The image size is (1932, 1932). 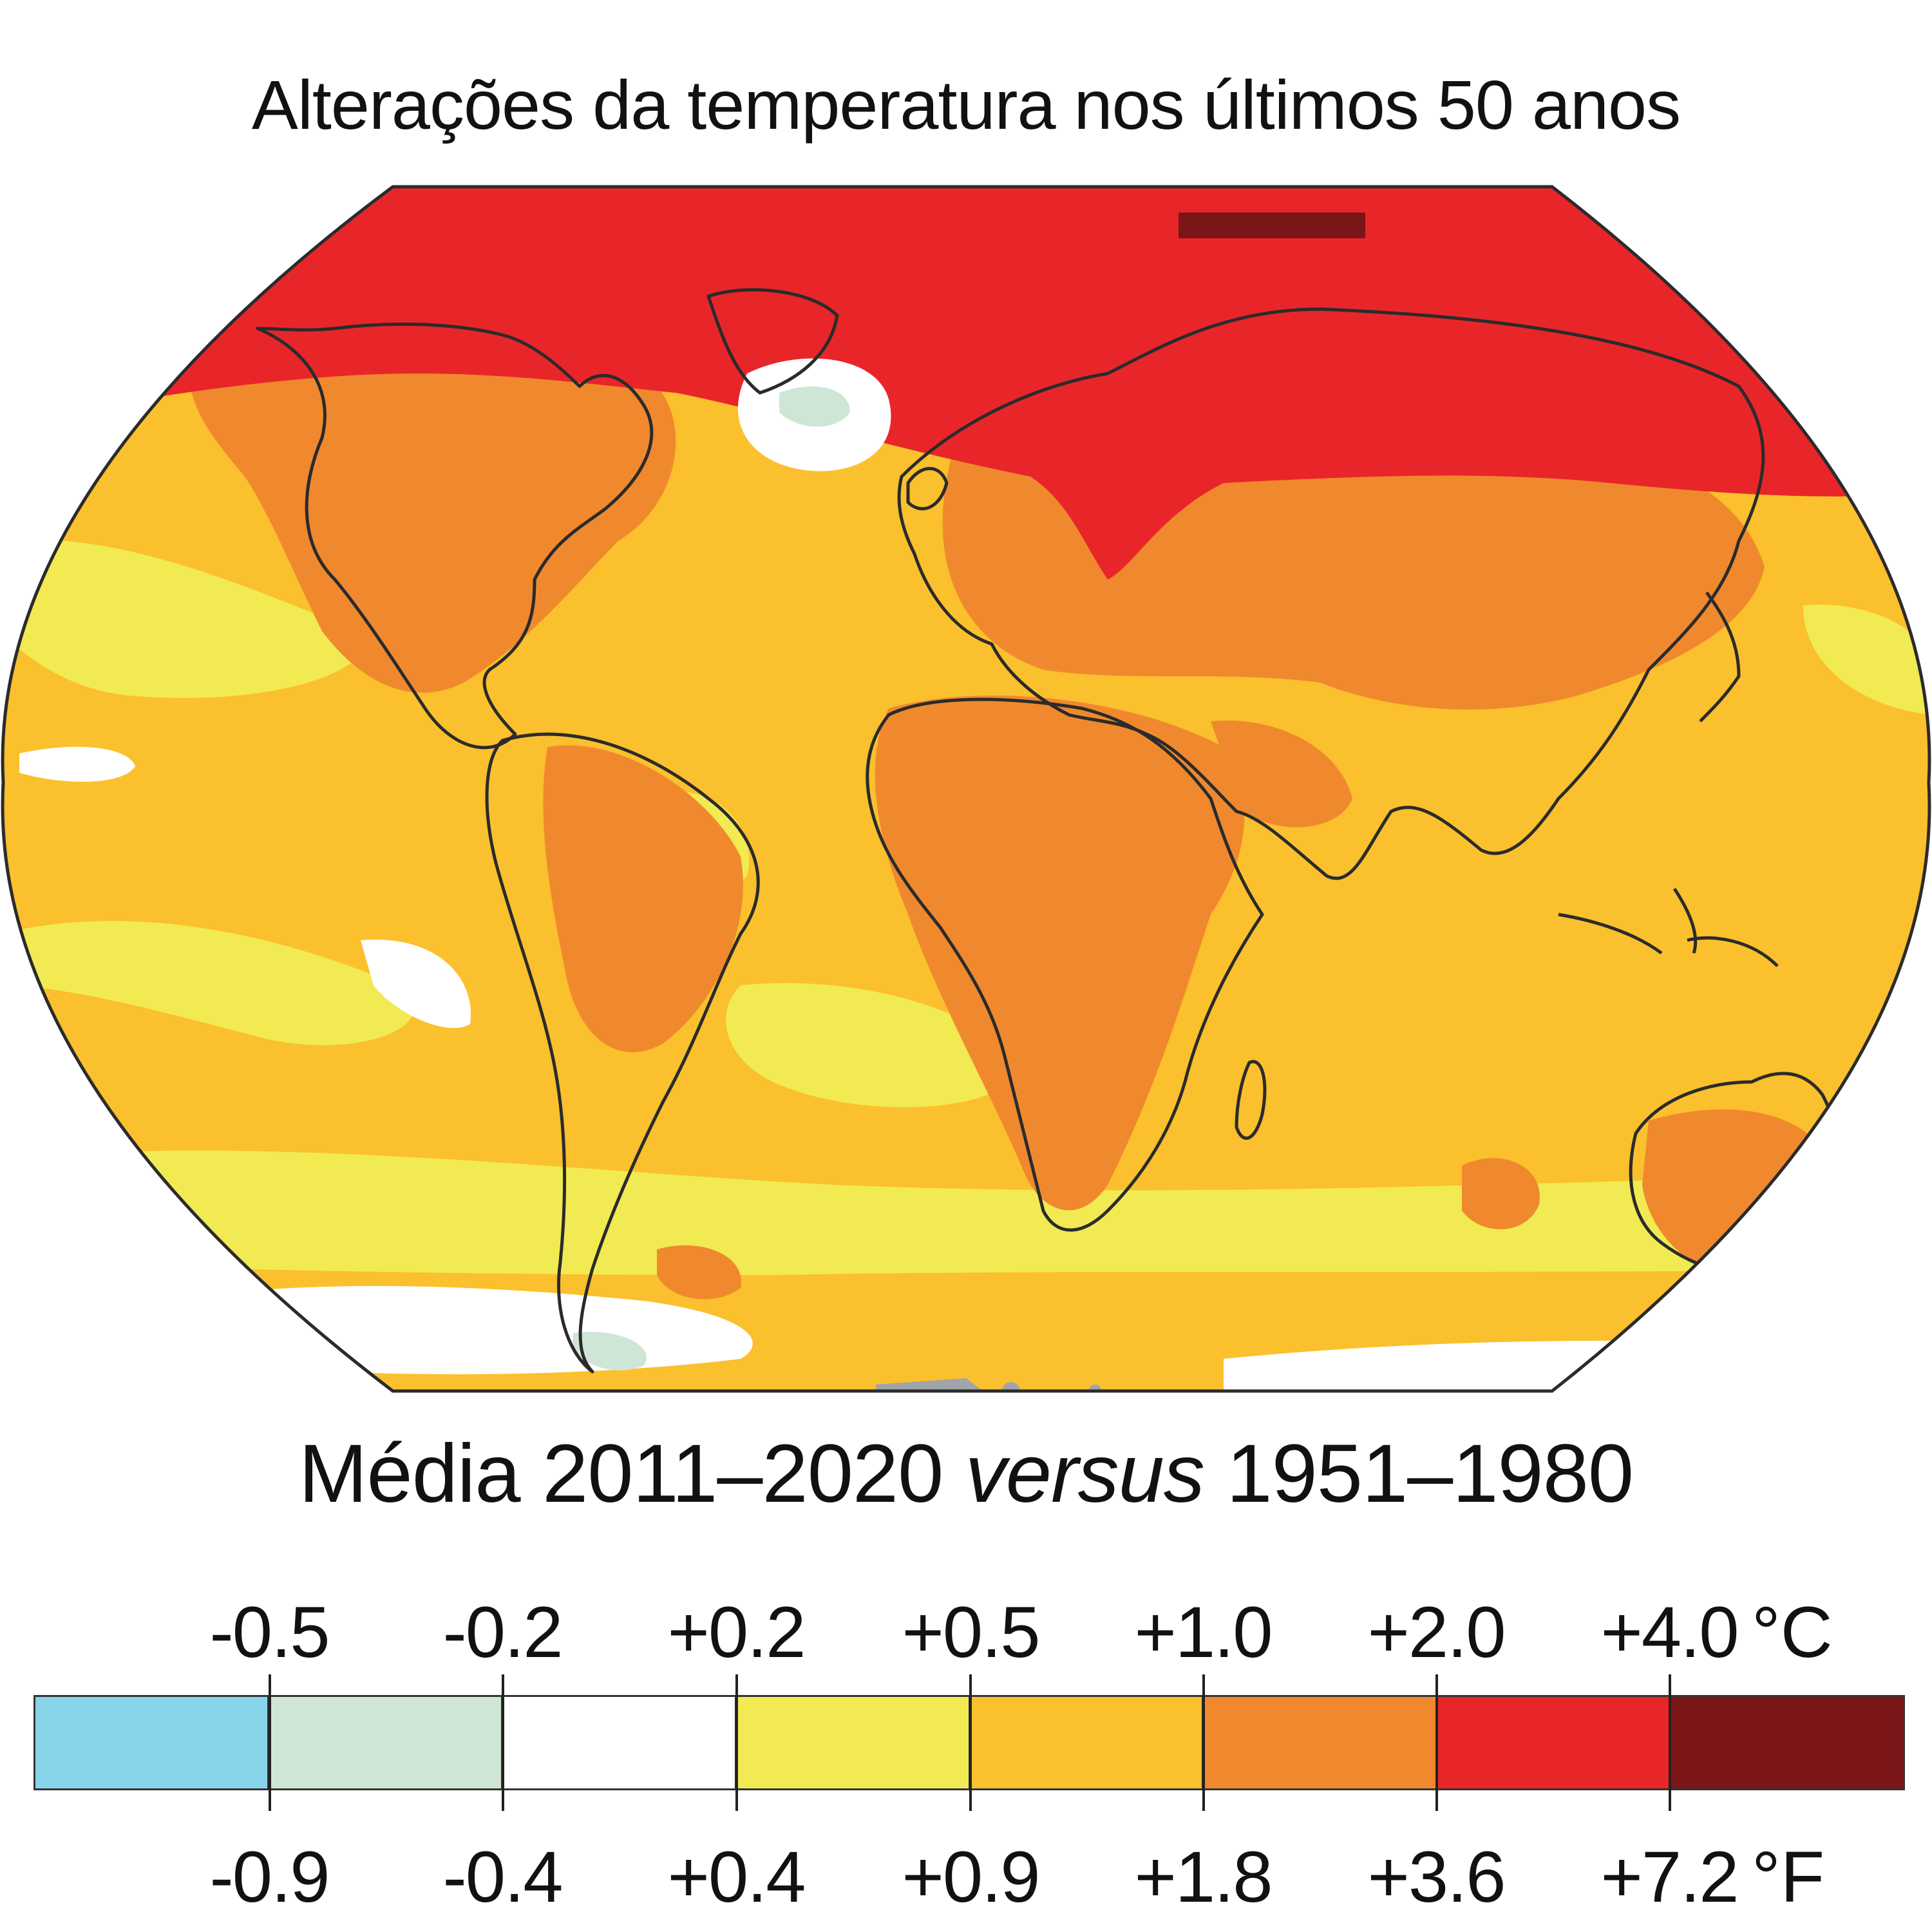 I want to click on coastline-africa, so click(x=1065, y=965).